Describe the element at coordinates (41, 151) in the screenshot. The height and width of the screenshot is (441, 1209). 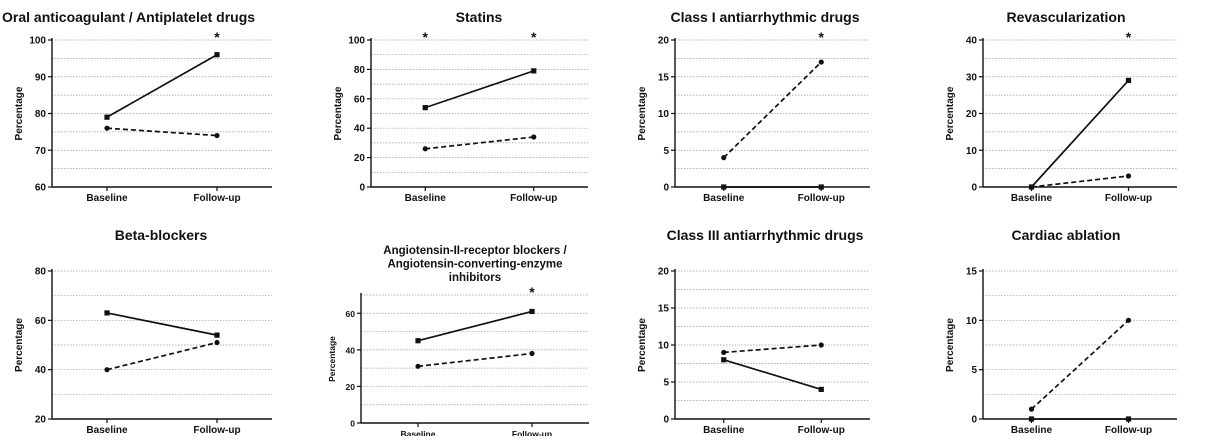
I see `y-tick-label: 70` at that location.